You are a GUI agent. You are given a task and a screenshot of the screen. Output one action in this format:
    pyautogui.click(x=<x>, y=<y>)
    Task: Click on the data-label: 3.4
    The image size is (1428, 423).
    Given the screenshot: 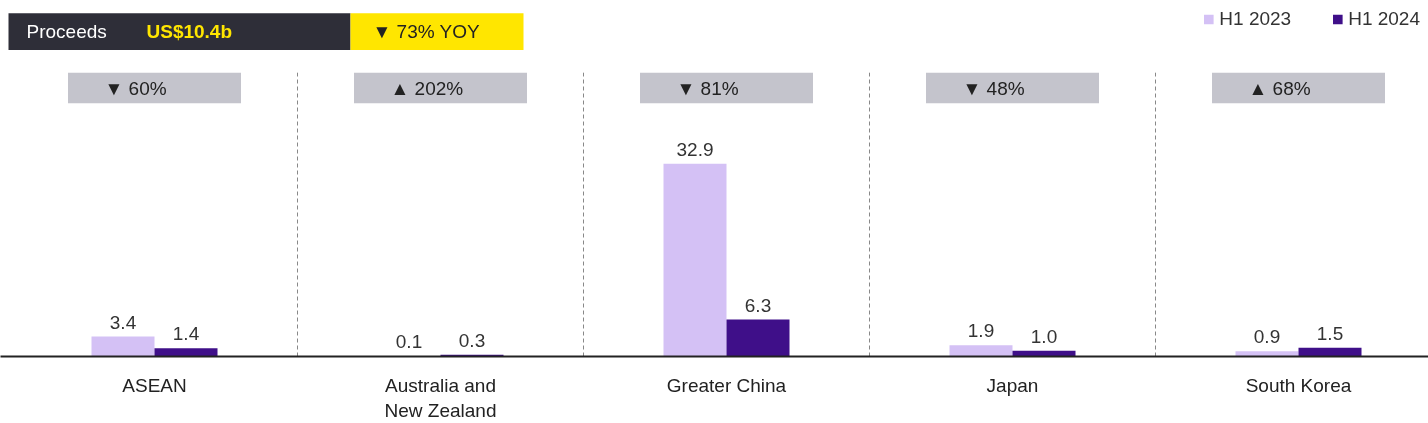 What is the action you would take?
    pyautogui.click(x=123, y=322)
    